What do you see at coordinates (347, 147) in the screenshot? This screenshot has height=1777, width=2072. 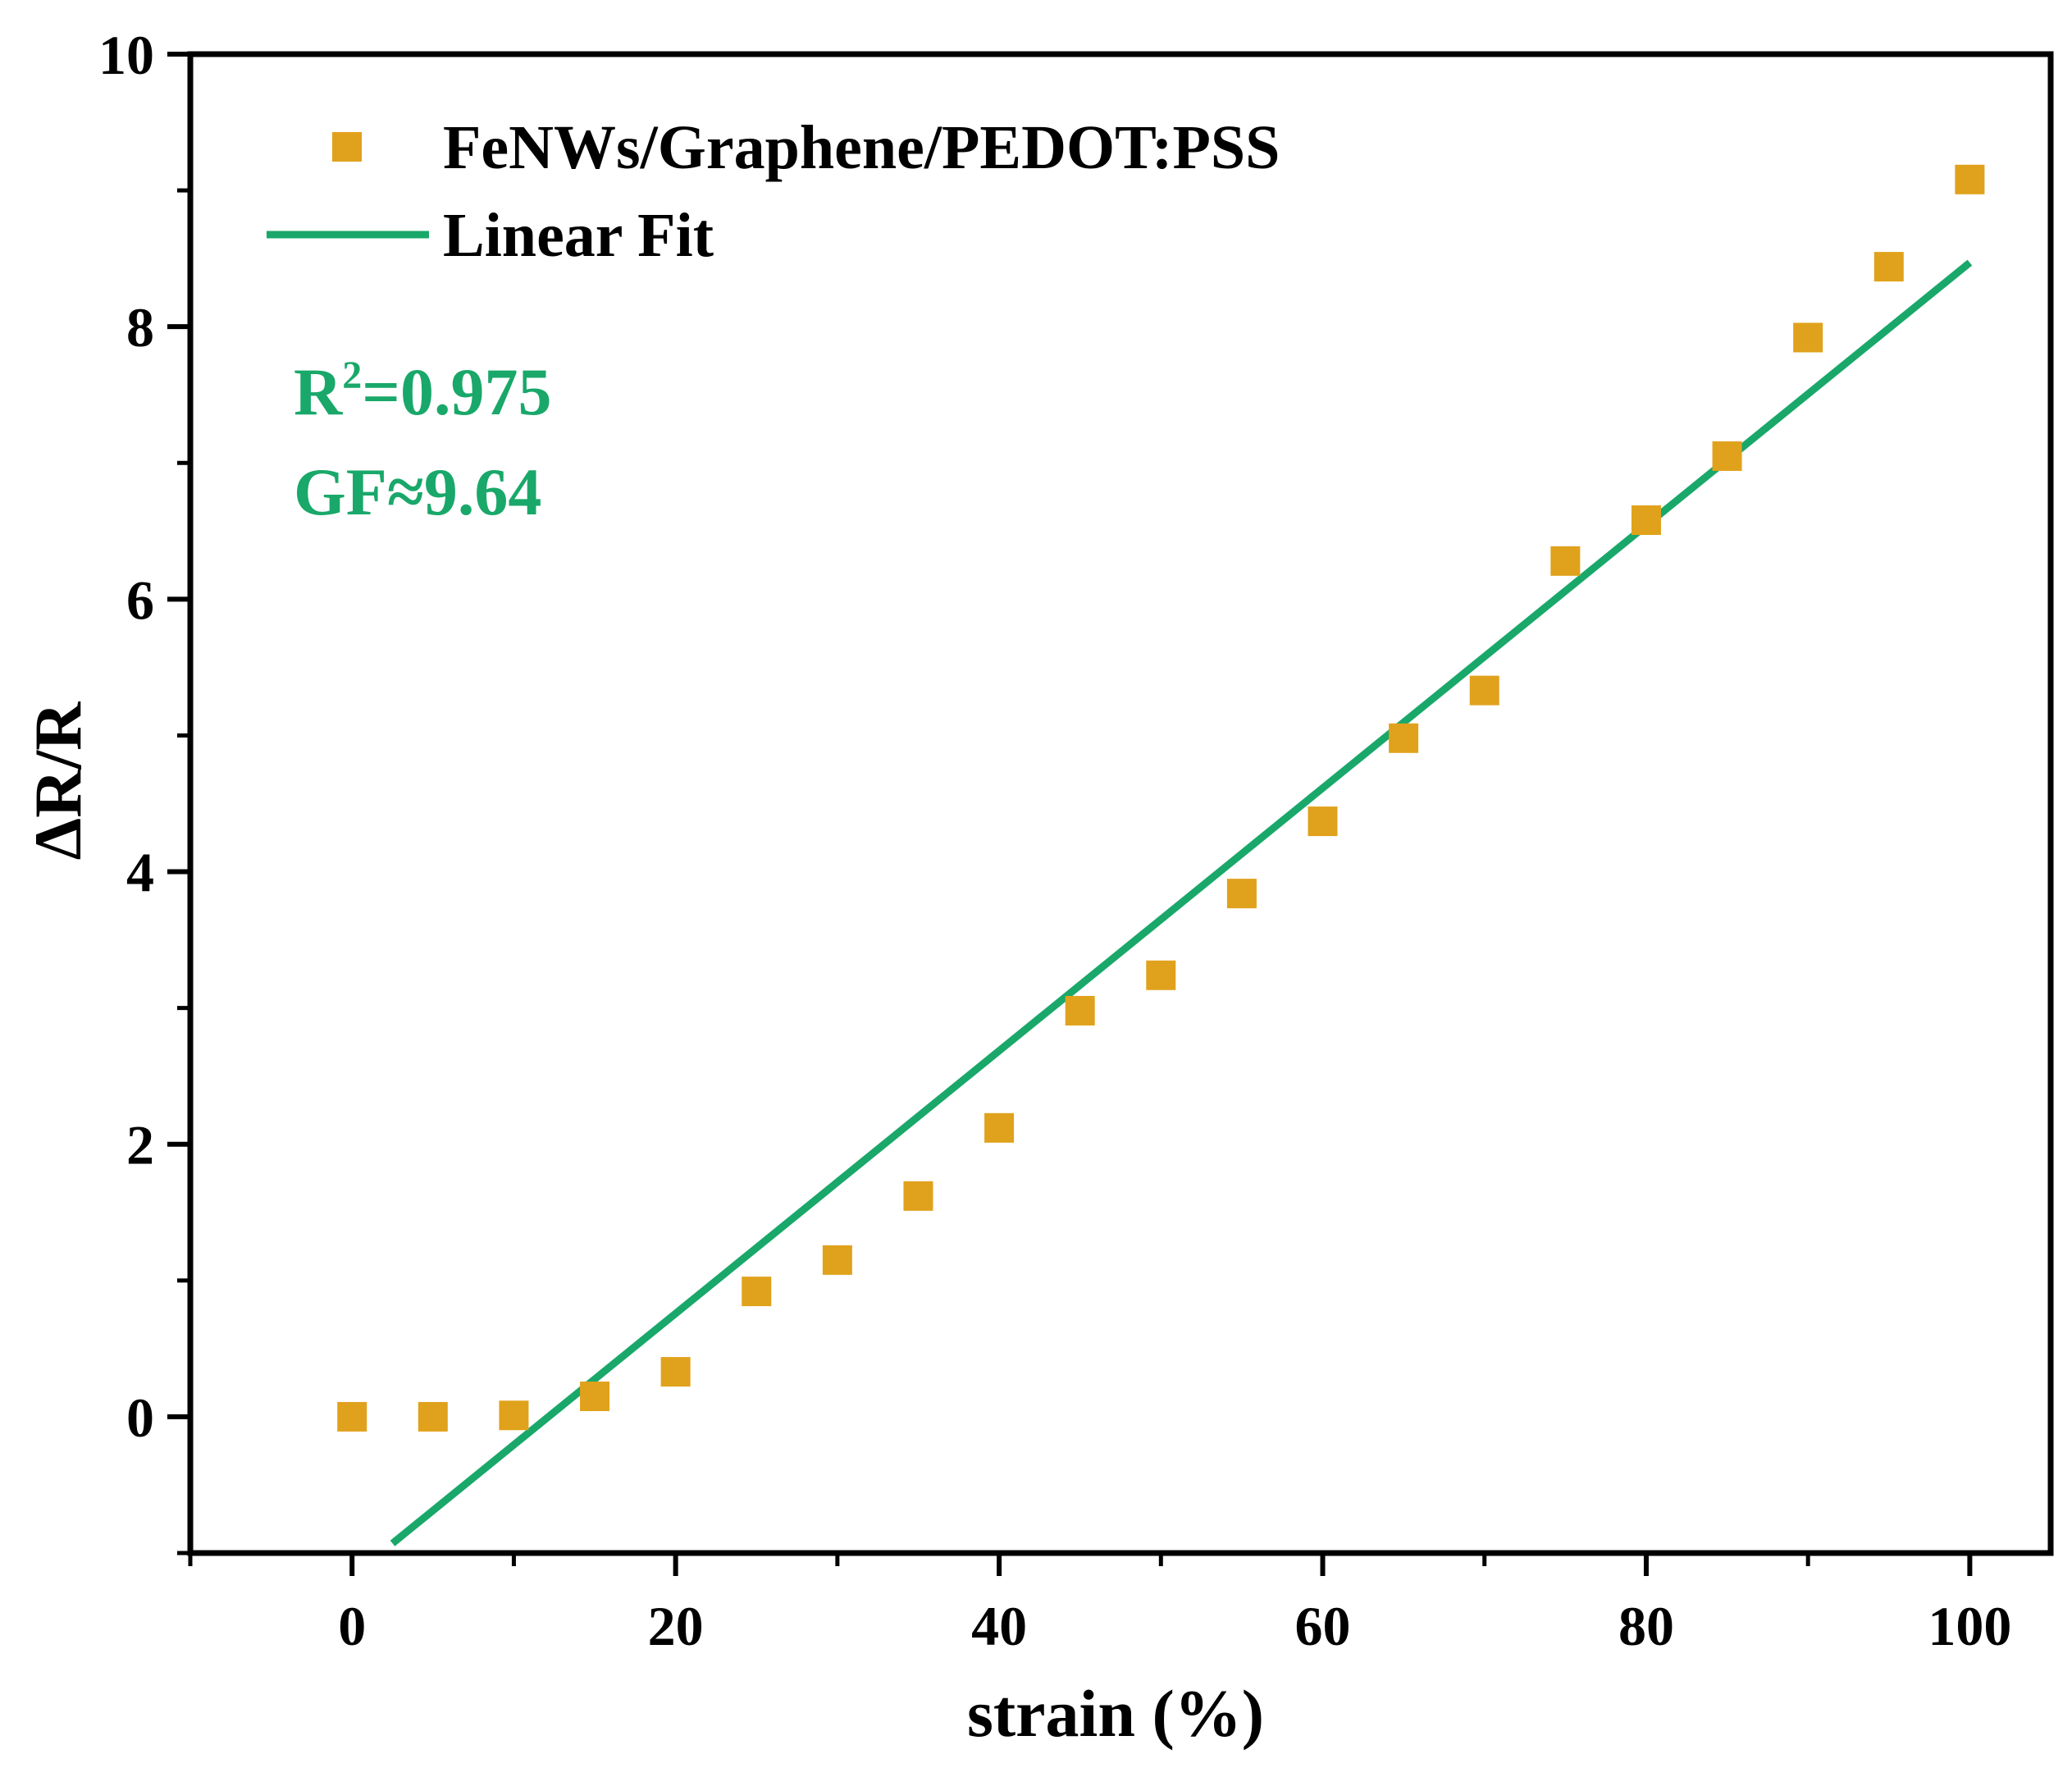 I see `legend-marker-square` at bounding box center [347, 147].